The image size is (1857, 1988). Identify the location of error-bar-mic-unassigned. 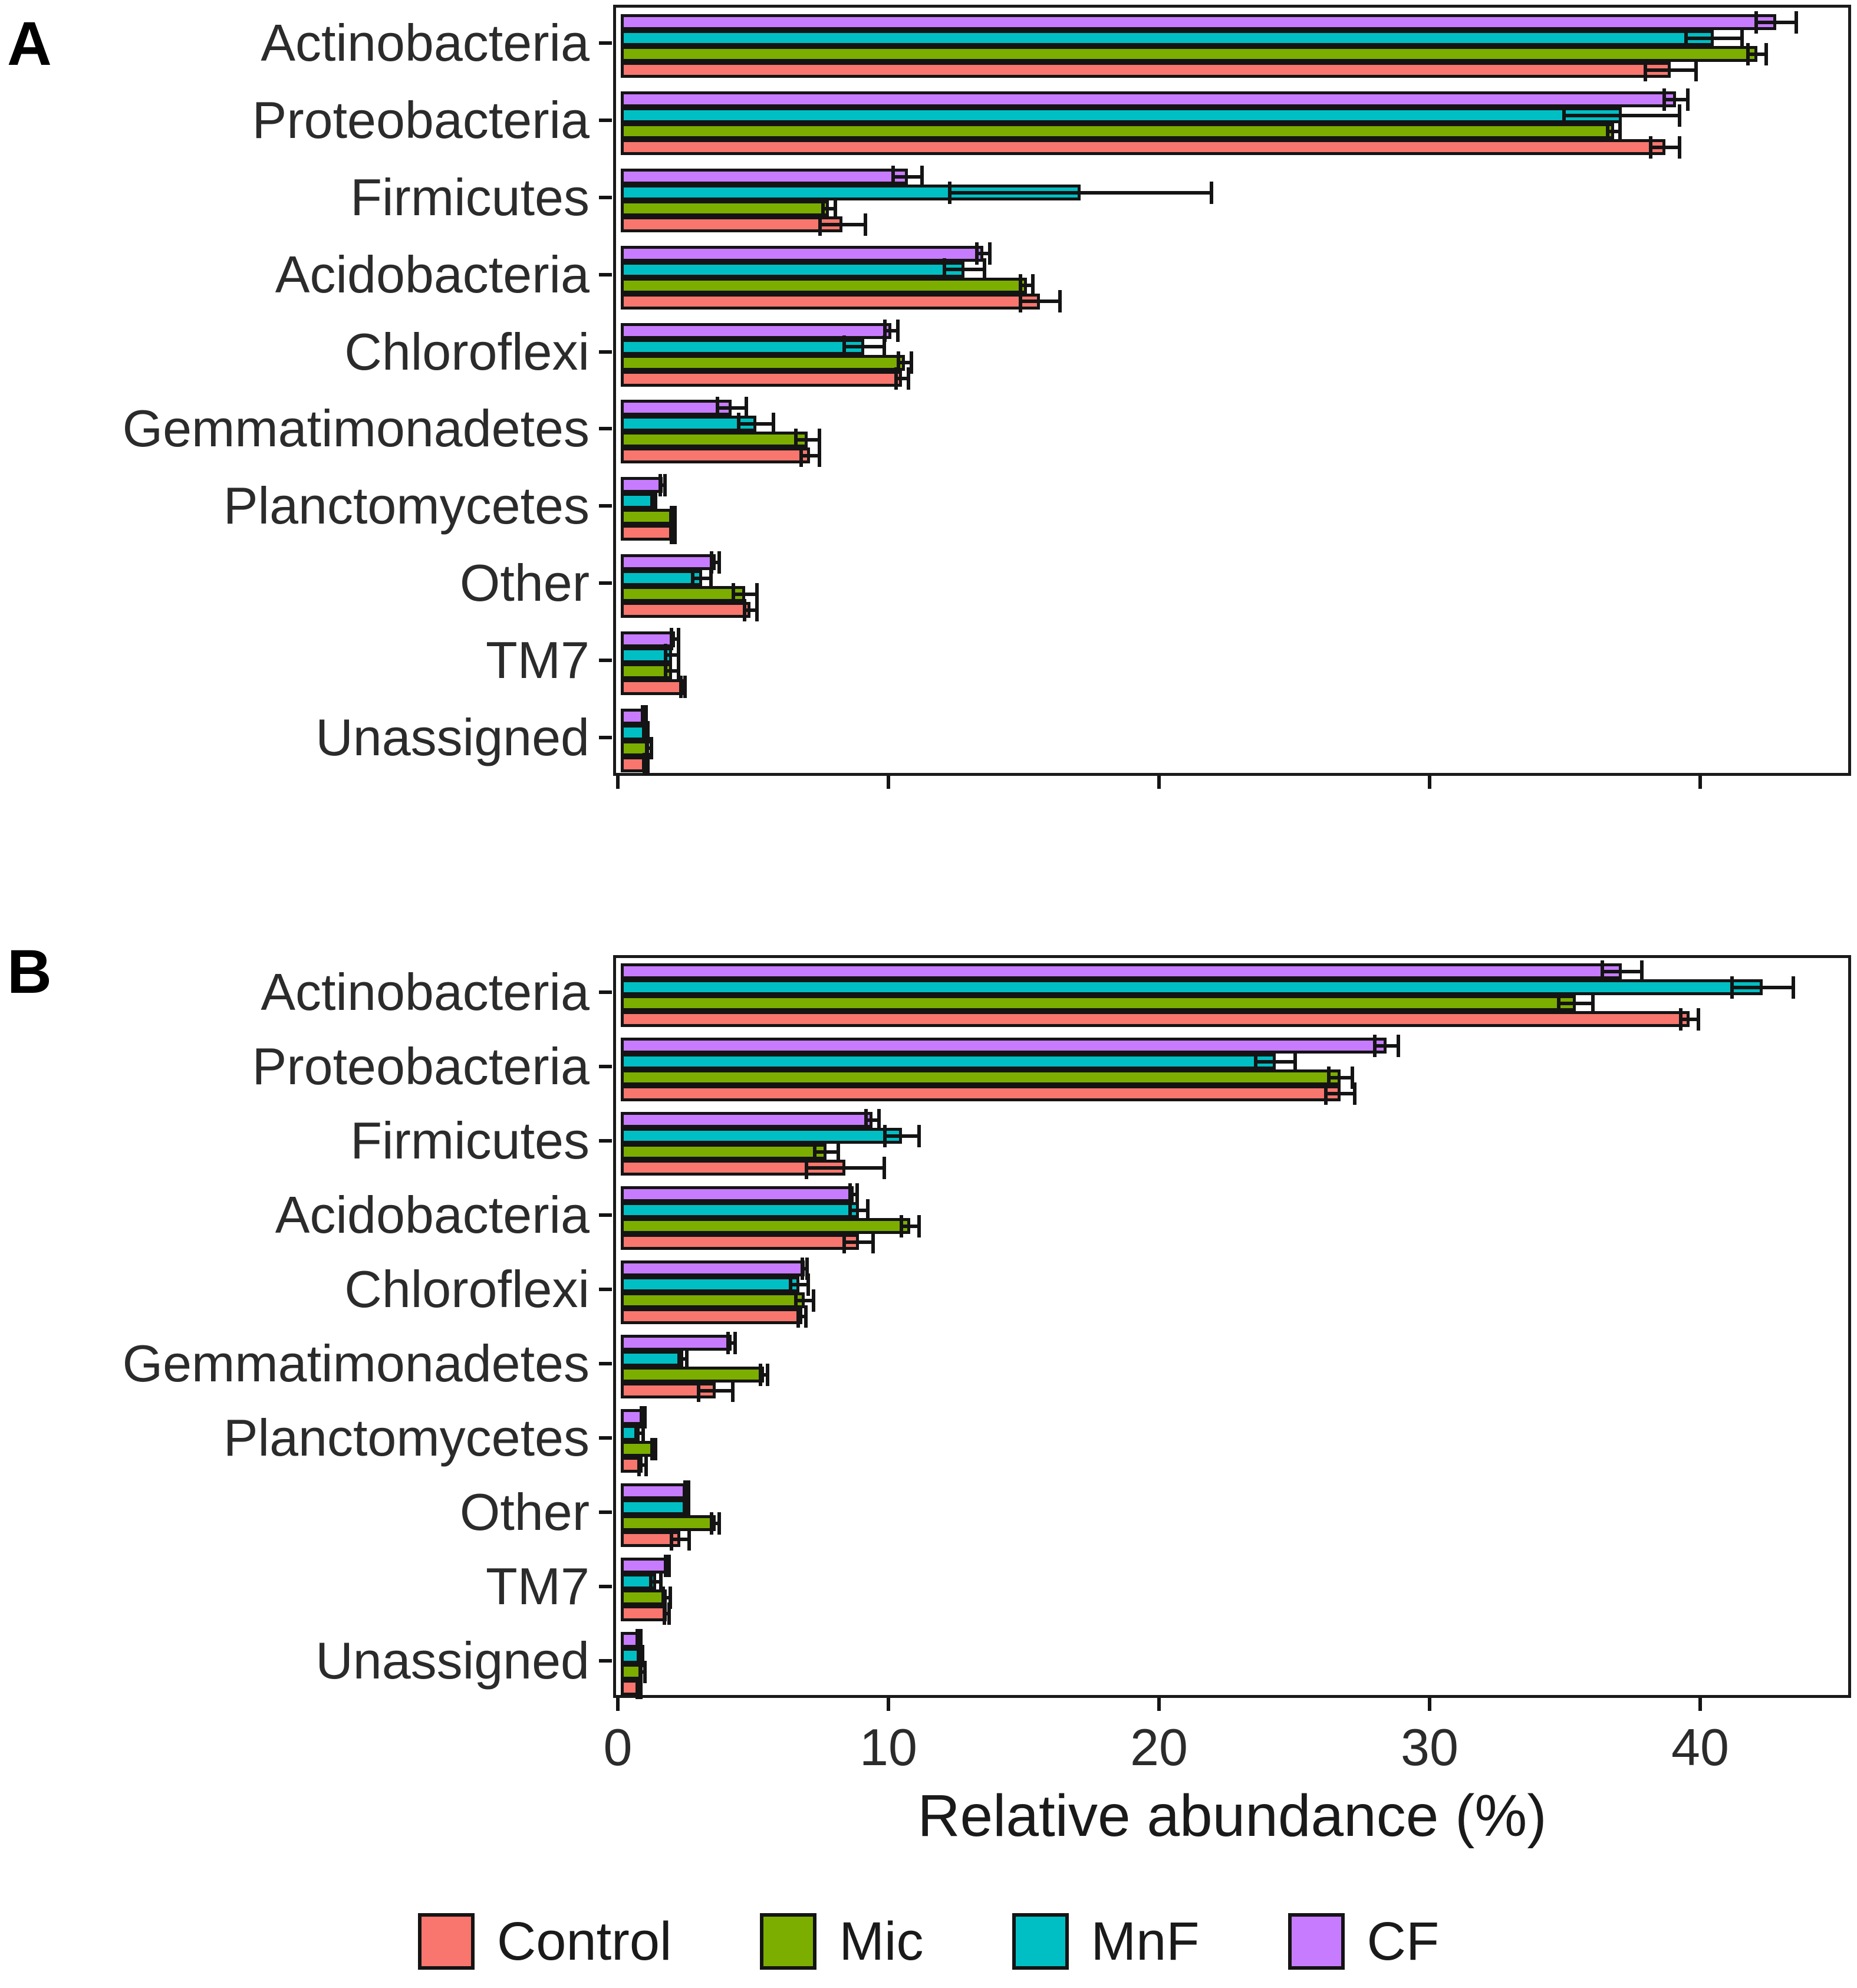
(650, 748).